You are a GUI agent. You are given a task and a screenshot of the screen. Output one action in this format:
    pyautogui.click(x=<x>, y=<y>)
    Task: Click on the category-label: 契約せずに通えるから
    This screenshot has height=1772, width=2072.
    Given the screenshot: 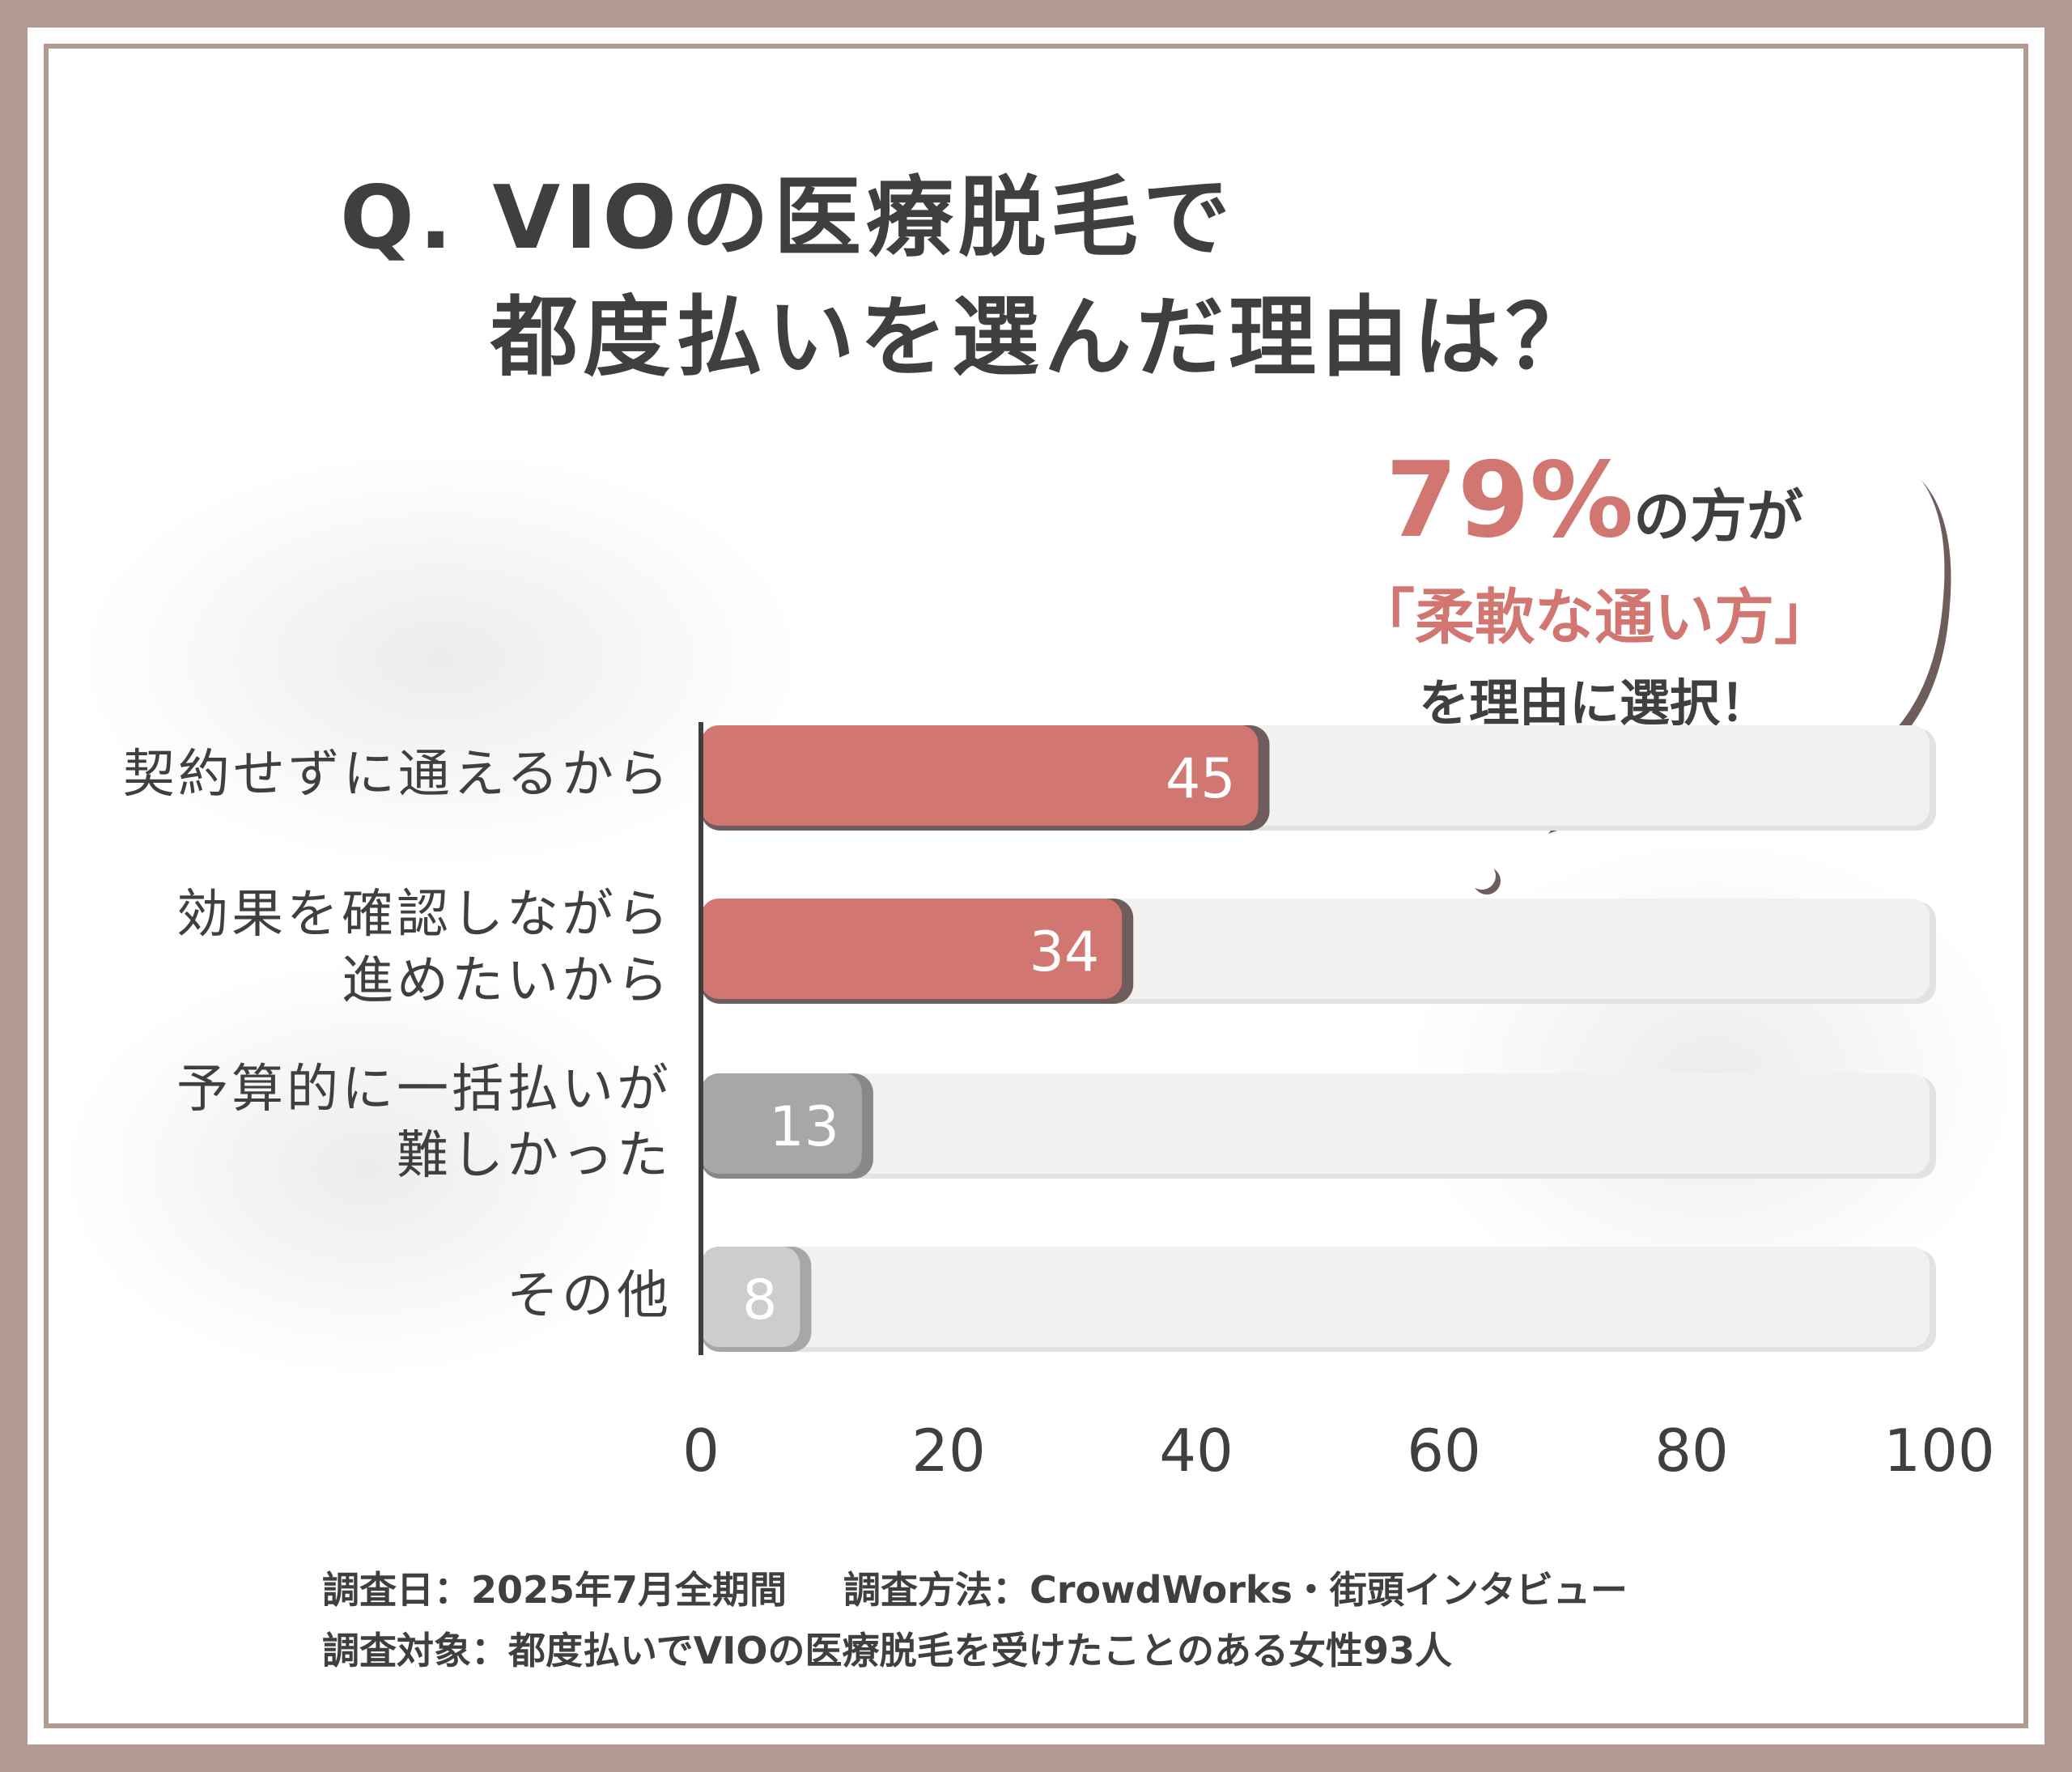 What is the action you would take?
    pyautogui.click(x=397, y=775)
    